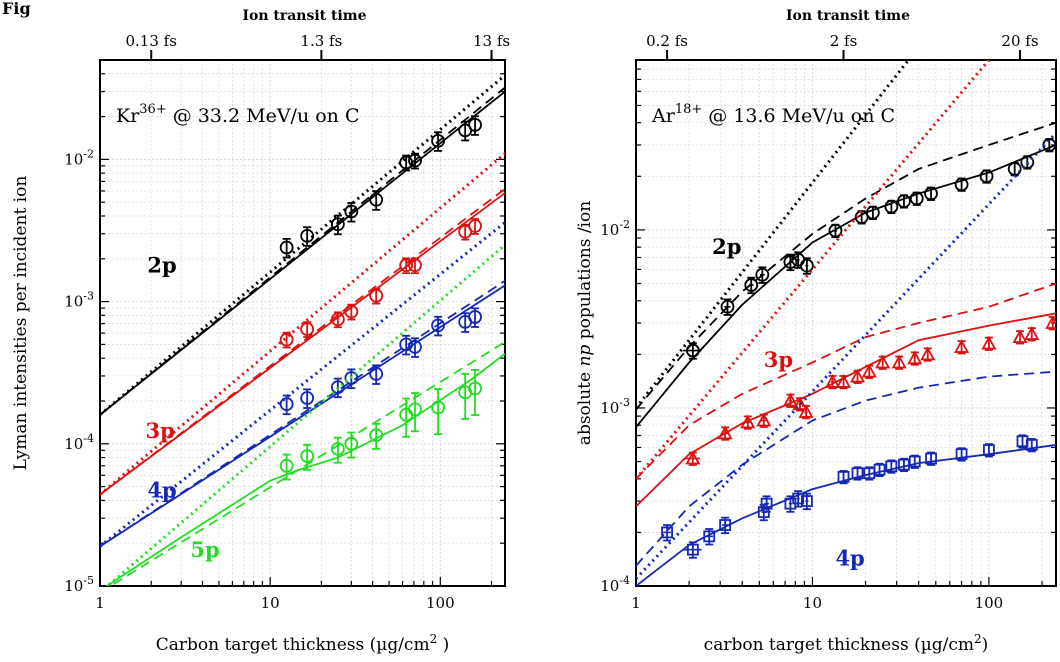 The width and height of the screenshot is (1060, 662). I want to click on top-axis-tick-label: 0.2 fs, so click(667, 41).